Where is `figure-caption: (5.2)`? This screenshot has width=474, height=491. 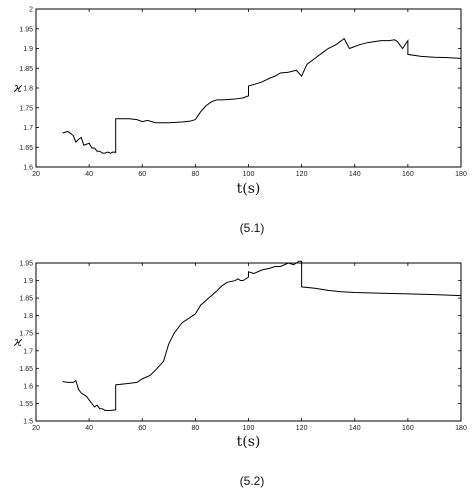 figure-caption: (5.2) is located at coordinates (252, 481).